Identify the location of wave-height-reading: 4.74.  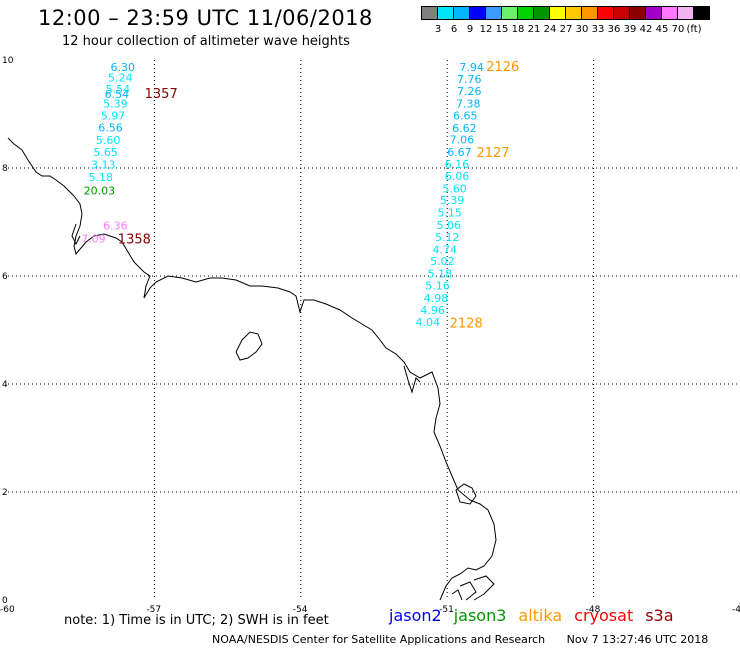
(445, 249).